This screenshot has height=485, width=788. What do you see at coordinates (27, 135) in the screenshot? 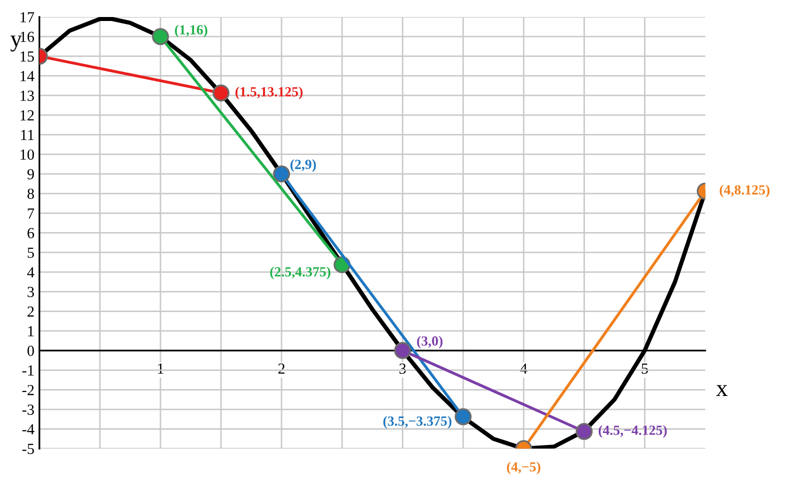
I see `y-tick-label: 11` at bounding box center [27, 135].